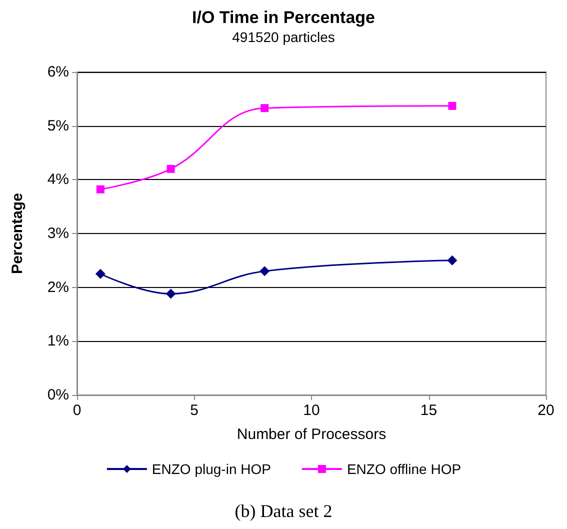  What do you see at coordinates (429, 410) in the screenshot?
I see `x-tick-label: 15` at bounding box center [429, 410].